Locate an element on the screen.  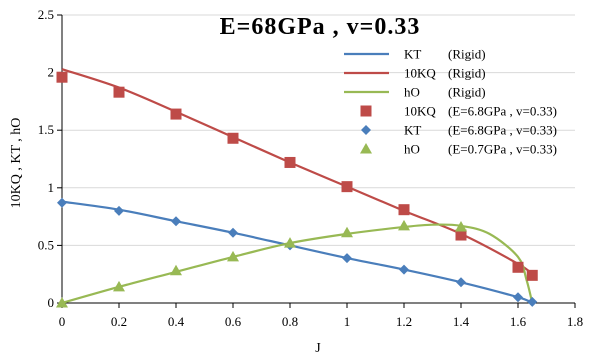
x-tick-label: 1.6 is located at coordinates (518, 321).